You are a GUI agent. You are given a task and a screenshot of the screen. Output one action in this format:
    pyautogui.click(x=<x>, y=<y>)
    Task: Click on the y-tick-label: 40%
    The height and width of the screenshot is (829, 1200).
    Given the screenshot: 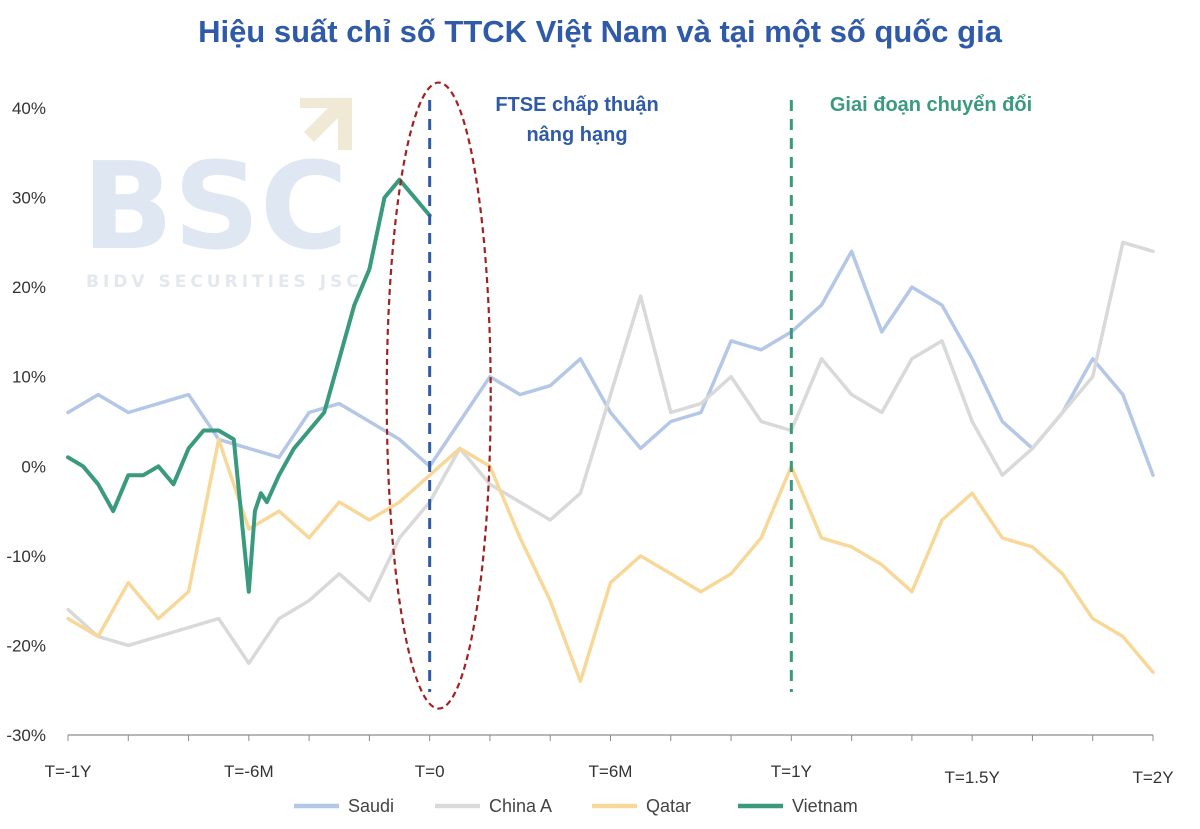 What is the action you would take?
    pyautogui.click(x=29, y=108)
    